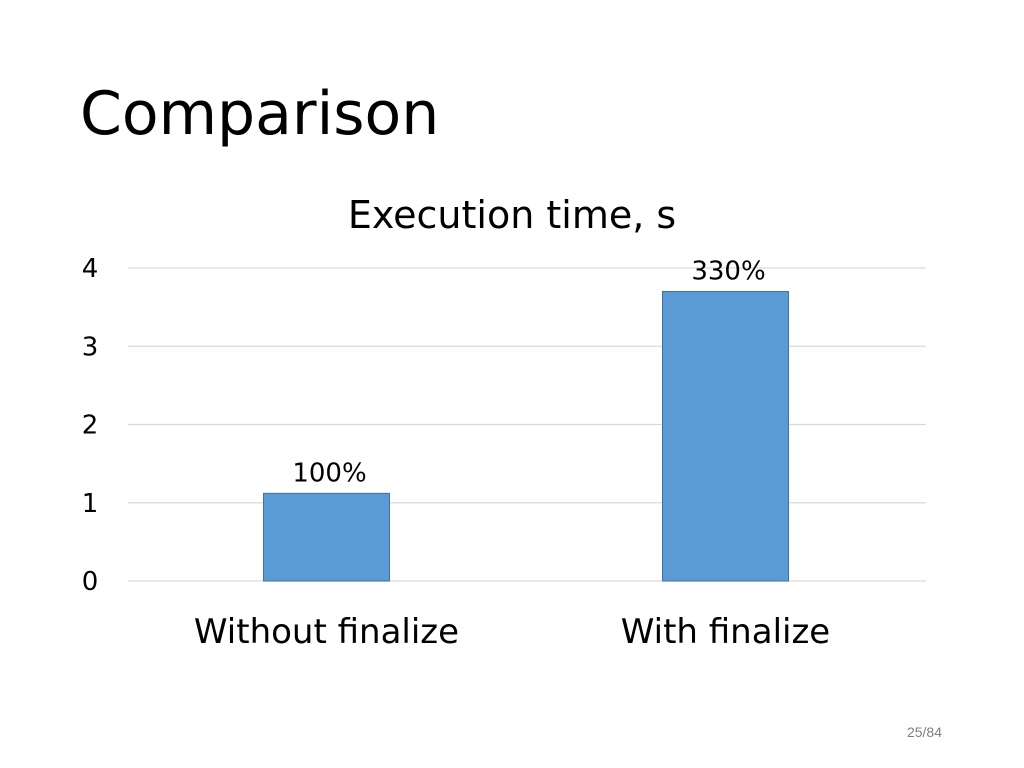 The image size is (1024, 768). Describe the element at coordinates (90, 269) in the screenshot. I see `y-tick-label: 4` at that location.